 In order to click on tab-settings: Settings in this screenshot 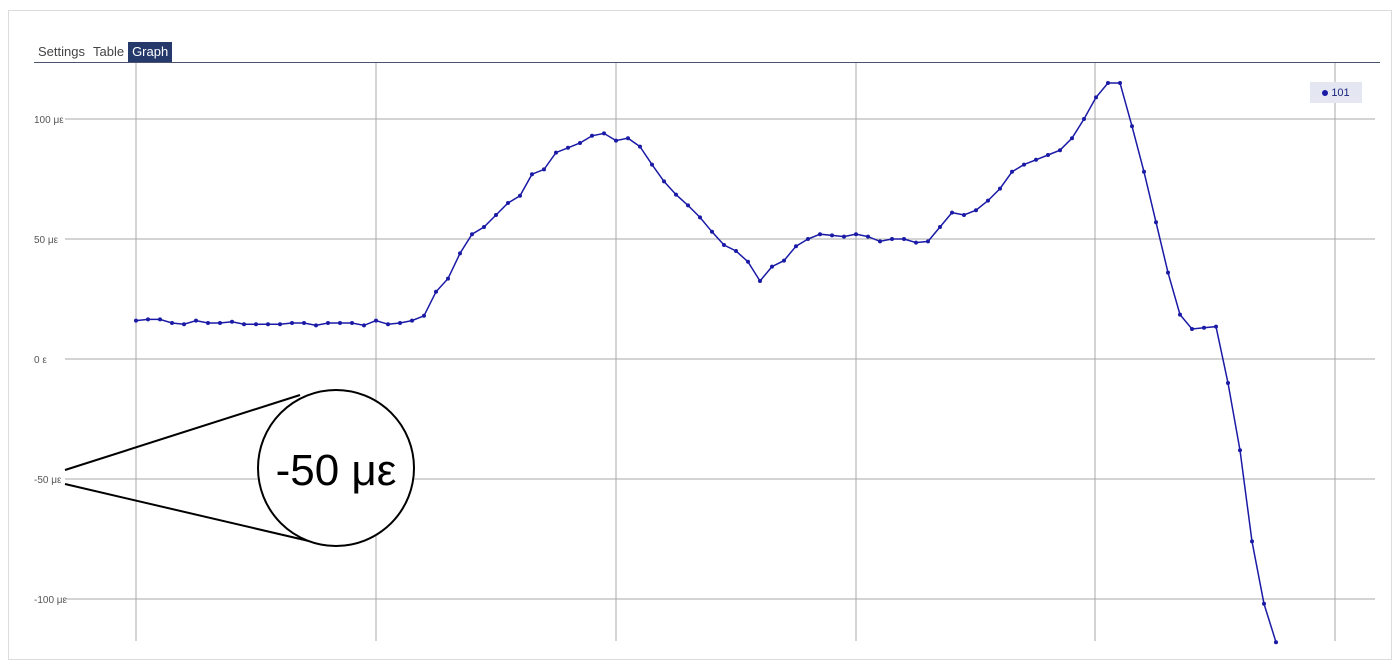, I will do `click(61, 51)`.